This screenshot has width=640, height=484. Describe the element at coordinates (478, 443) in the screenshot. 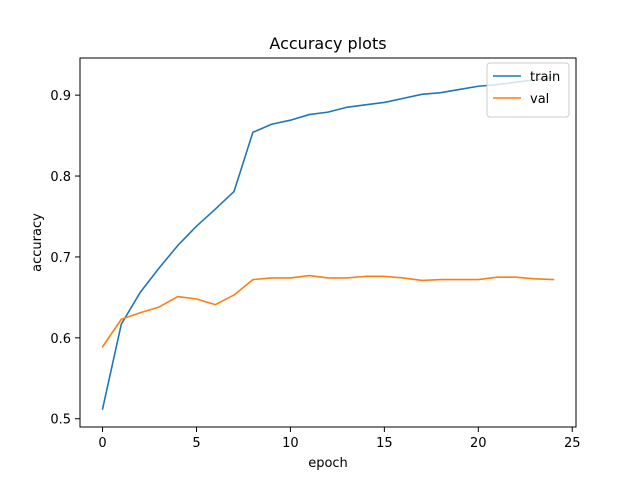

I see `x-tick-label: 20` at that location.